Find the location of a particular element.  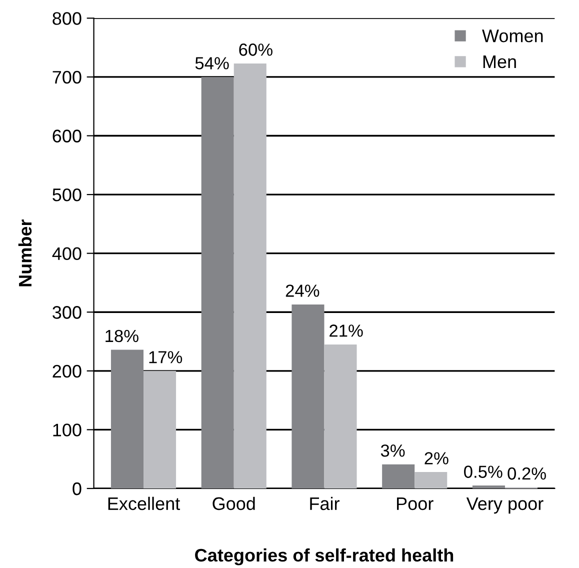

annotation: 0.5% is located at coordinates (483, 472).